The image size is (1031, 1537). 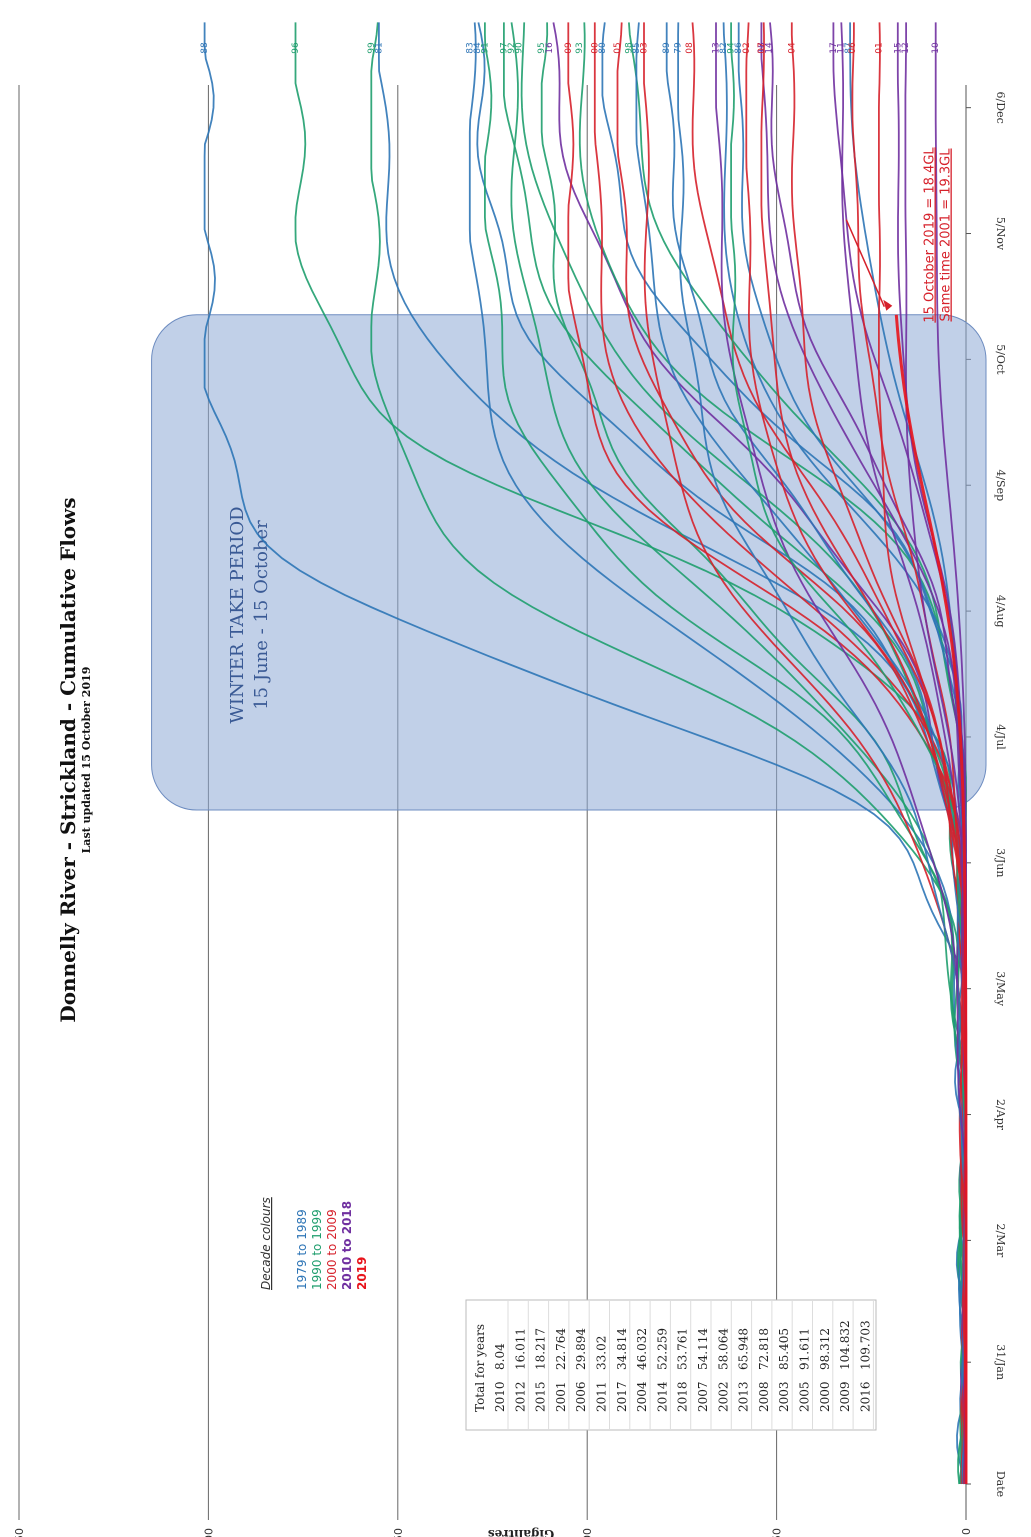 I want to click on annotation-arrowhead, so click(x=888, y=305).